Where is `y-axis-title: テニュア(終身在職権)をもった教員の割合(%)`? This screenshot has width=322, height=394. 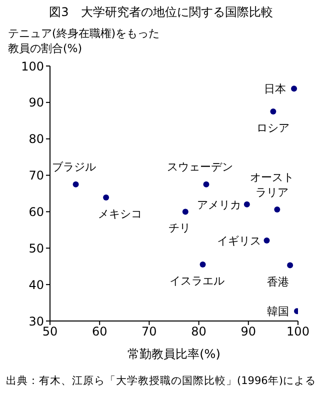
y-axis-title: テニュア(終身在職権)をもった教員の割合(%) is located at coordinates (84, 41).